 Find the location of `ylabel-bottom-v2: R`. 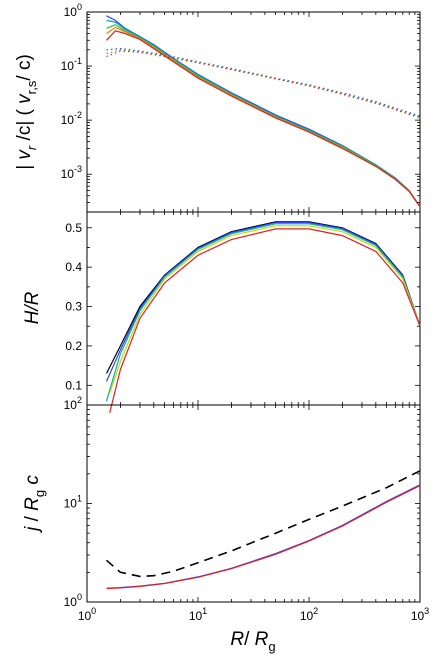

ylabel-bottom-v2: R is located at coordinates (32, 504).